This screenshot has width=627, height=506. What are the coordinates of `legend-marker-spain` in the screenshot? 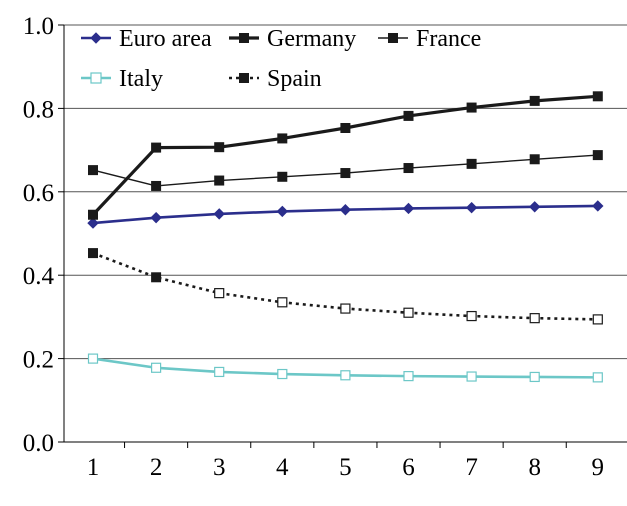 It's located at (244, 78).